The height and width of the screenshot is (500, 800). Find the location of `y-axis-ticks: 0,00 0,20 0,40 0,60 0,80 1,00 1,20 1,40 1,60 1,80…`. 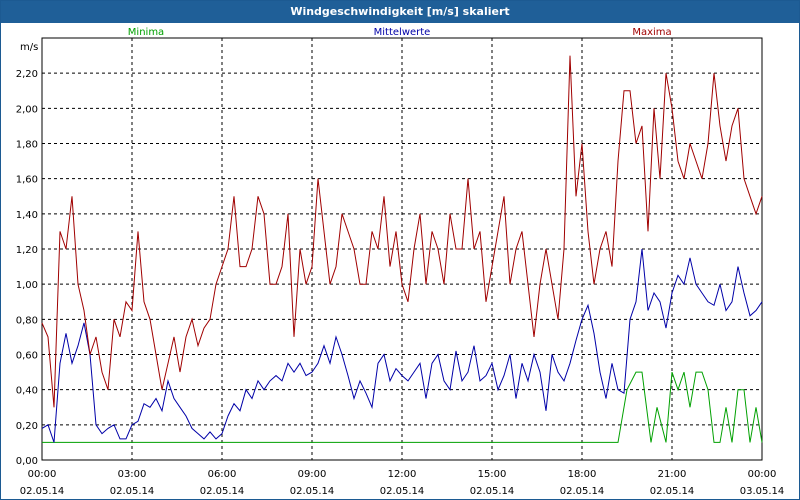

y-axis-ticks: 0,00 0,20 0,40 0,60 0,80 1,00 1,20 1,40 1,60 1,80… is located at coordinates (27, 268).